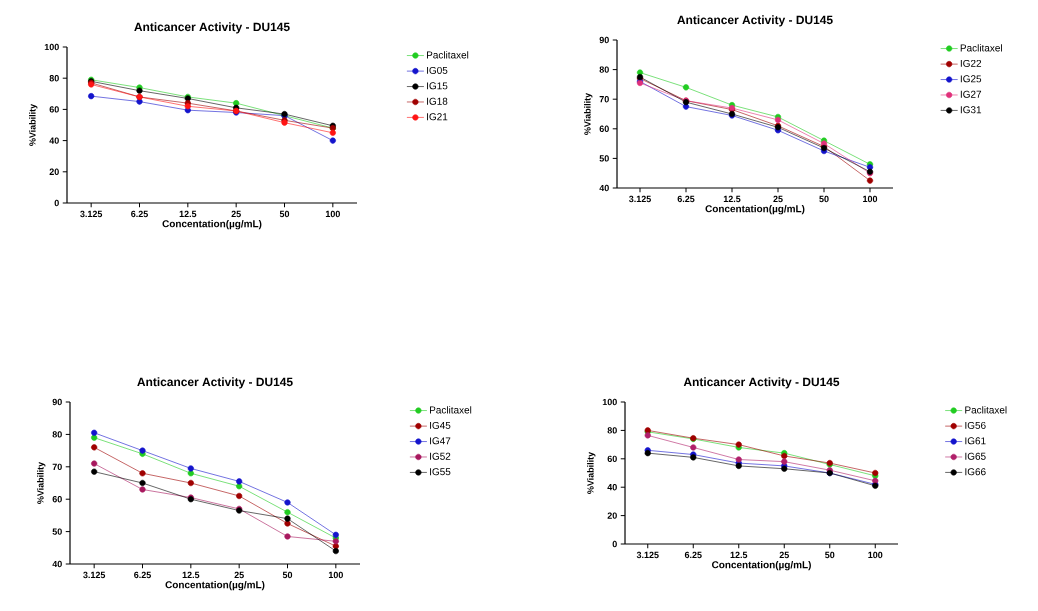  What do you see at coordinates (437, 101) in the screenshot?
I see `legend-label: IG18` at bounding box center [437, 101].